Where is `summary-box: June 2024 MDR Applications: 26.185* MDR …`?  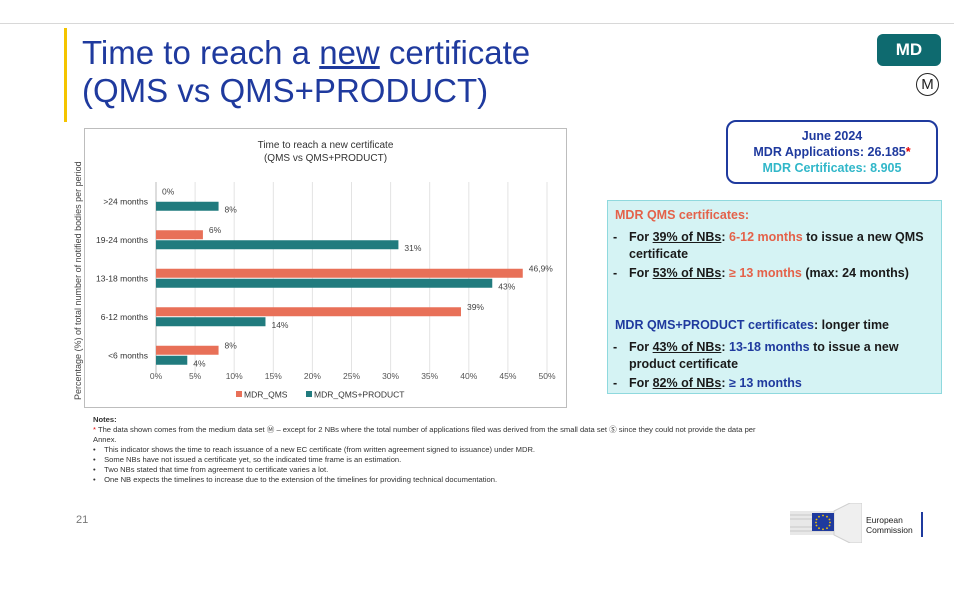
summary-box: June 2024 MDR Applications: 26.185* MDR … is located at coordinates (832, 152).